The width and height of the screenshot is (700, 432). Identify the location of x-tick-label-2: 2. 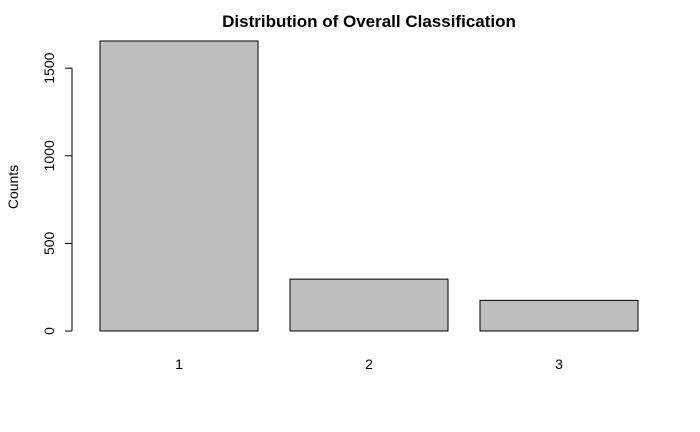
(369, 364).